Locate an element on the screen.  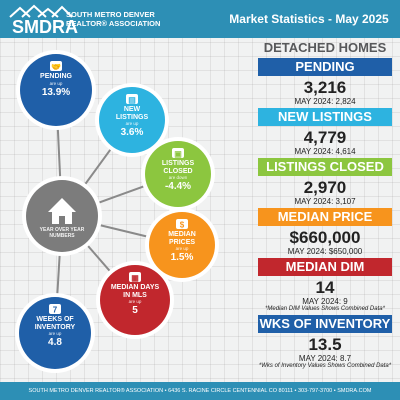
stat-label: MEDIAN PRICE is located at coordinates (325, 217).